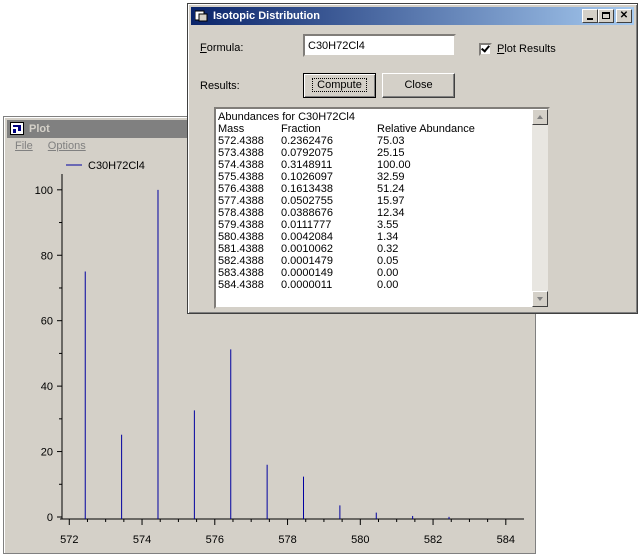  I want to click on x-tick-label: 578, so click(287, 540).